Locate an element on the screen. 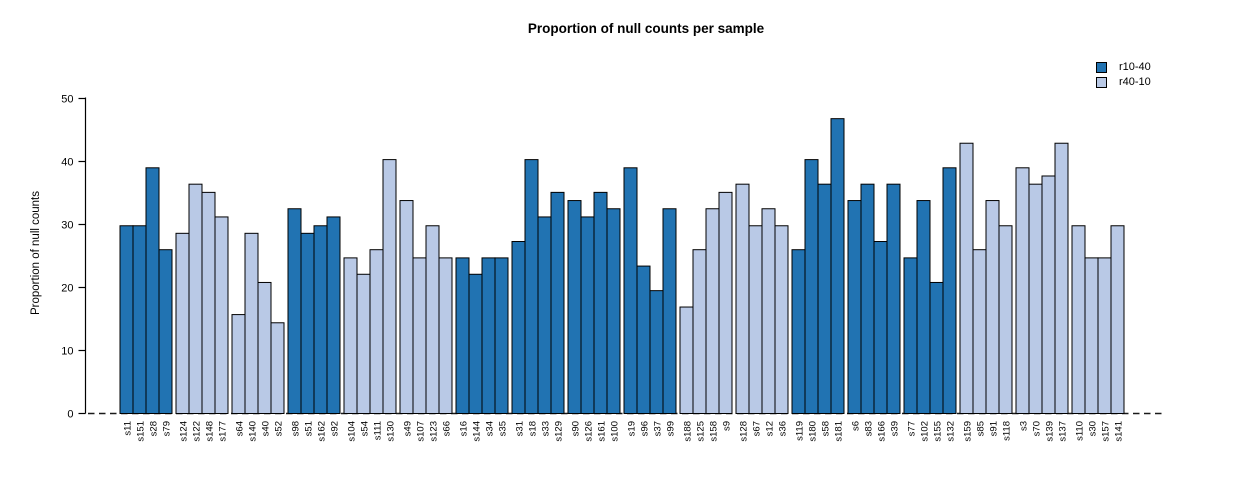 The height and width of the screenshot is (500, 1238). bar-s70 is located at coordinates (1035, 298).